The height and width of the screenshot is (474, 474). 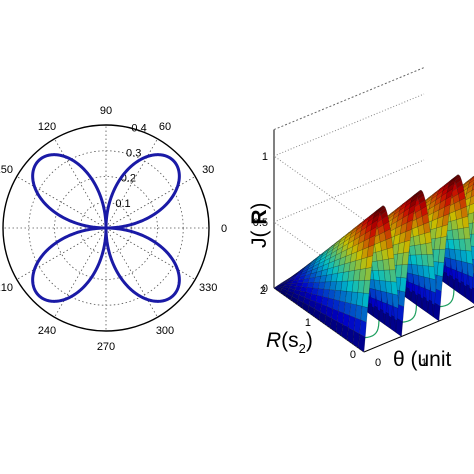 What do you see at coordinates (353, 355) in the screenshot?
I see `surface-y-tick-label: 0` at bounding box center [353, 355].